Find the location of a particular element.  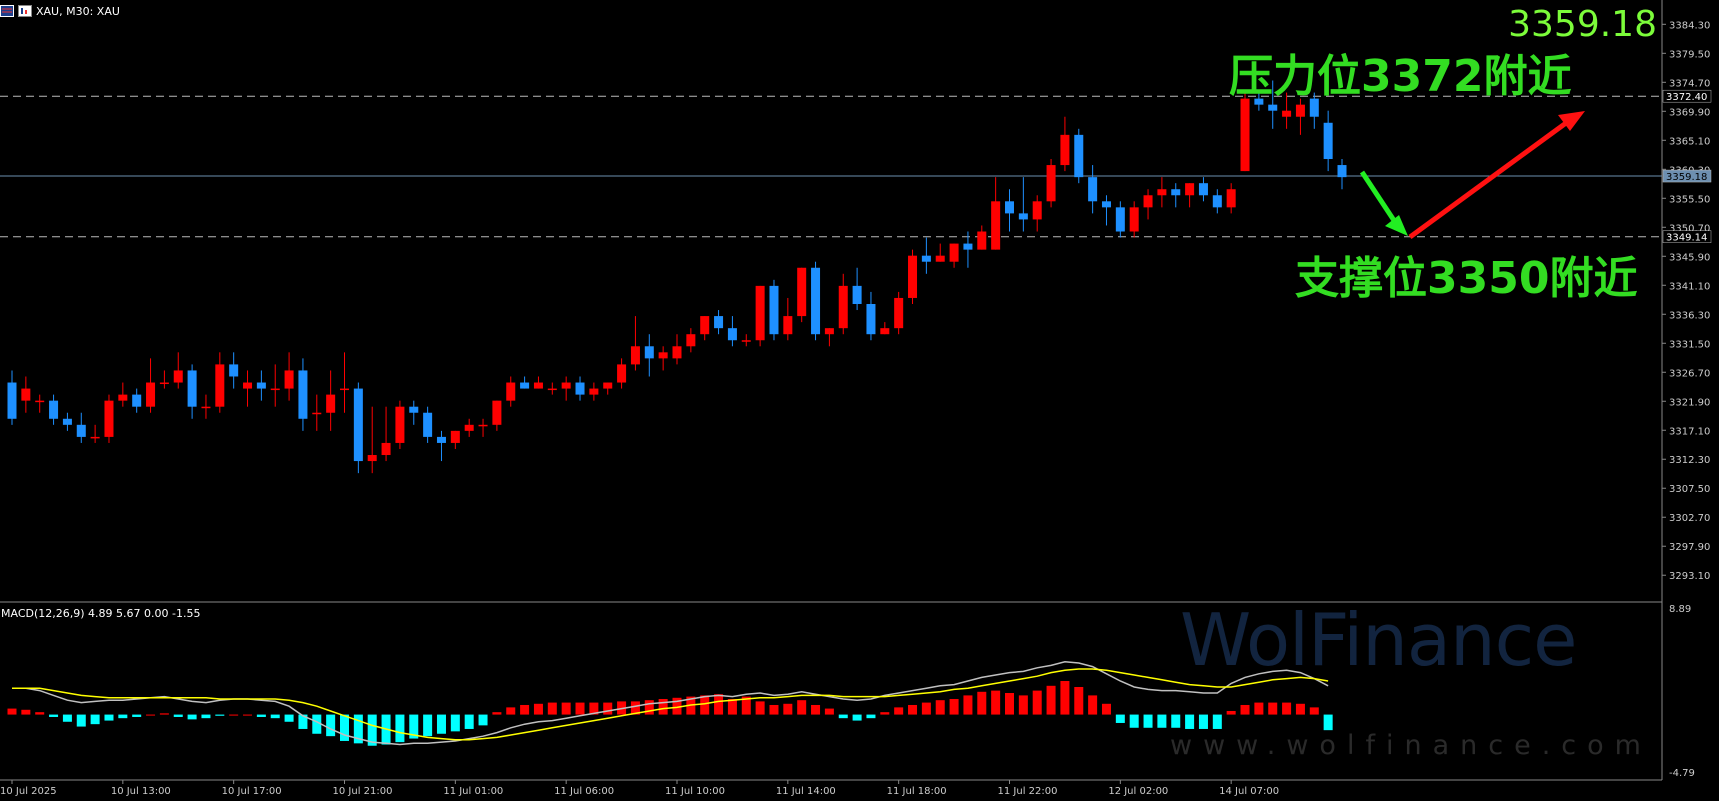

trading-icon is located at coordinates (25, 11).